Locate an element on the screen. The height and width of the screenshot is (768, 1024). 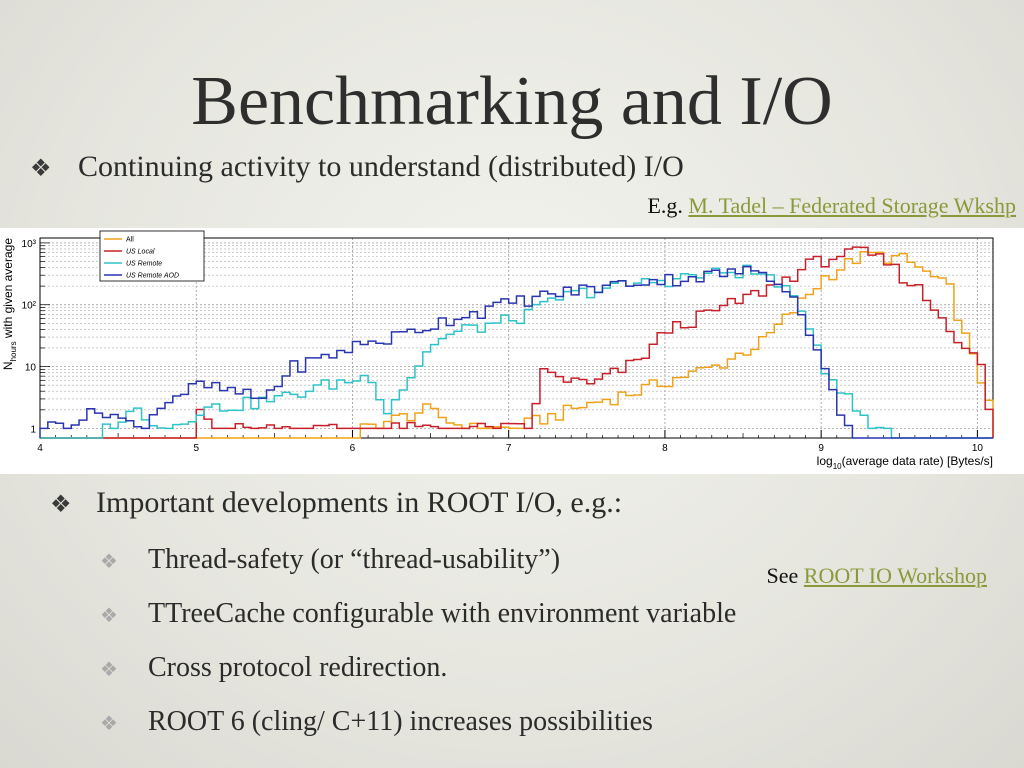
y-axis-label: Nhours with given average is located at coordinates (9, 304).